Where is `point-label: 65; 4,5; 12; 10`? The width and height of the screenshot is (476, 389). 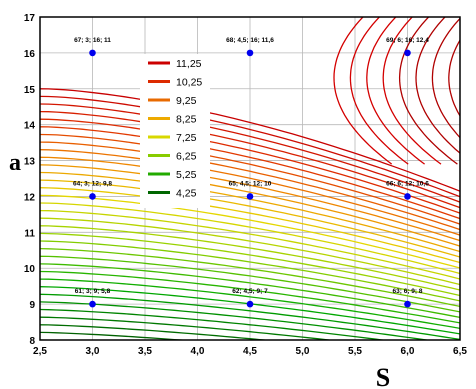 point-label: 65; 4,5; 12; 10 is located at coordinates (250, 183).